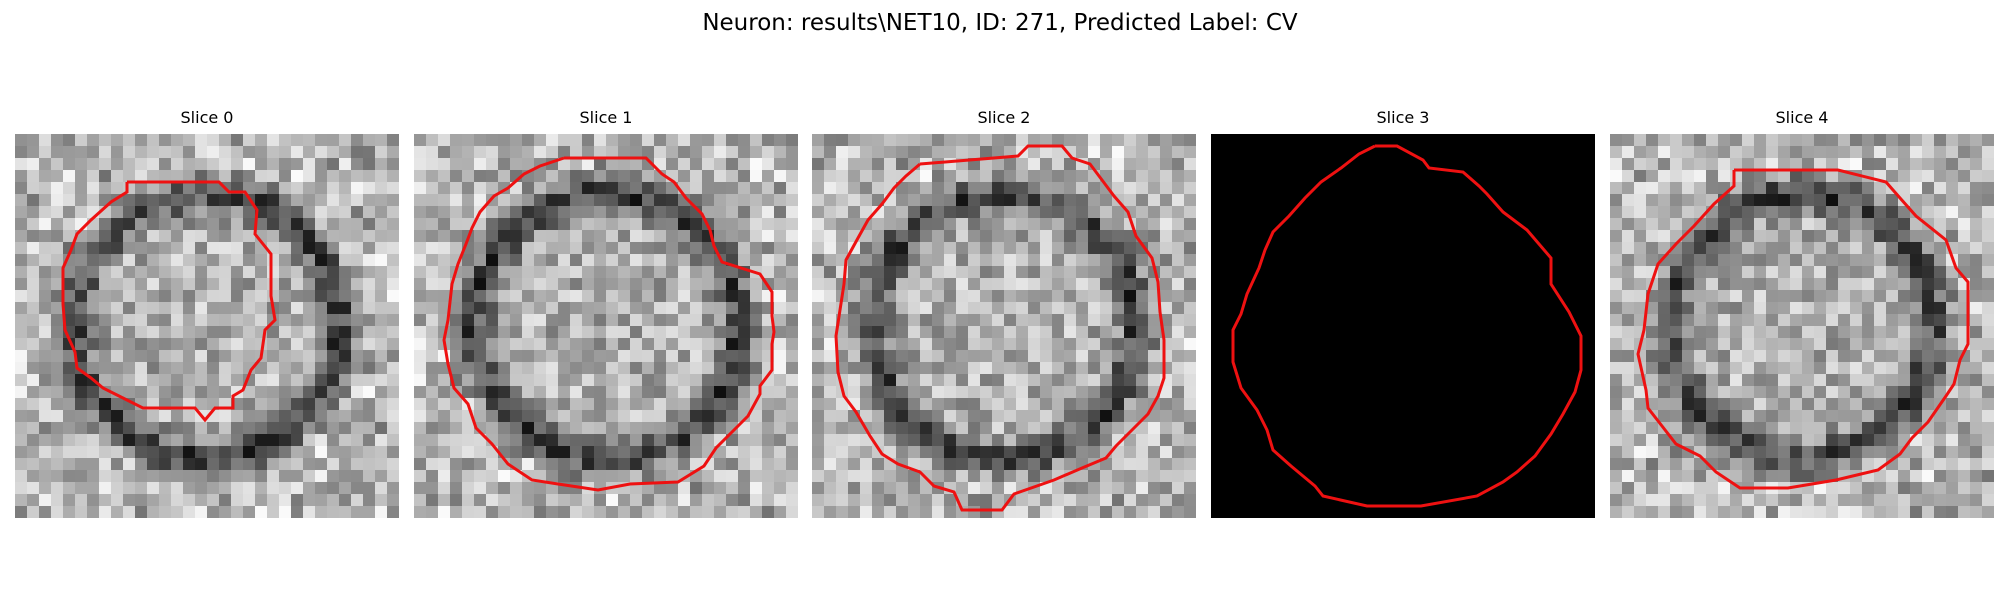  I want to click on slice-title: Slice 2, so click(1004, 117).